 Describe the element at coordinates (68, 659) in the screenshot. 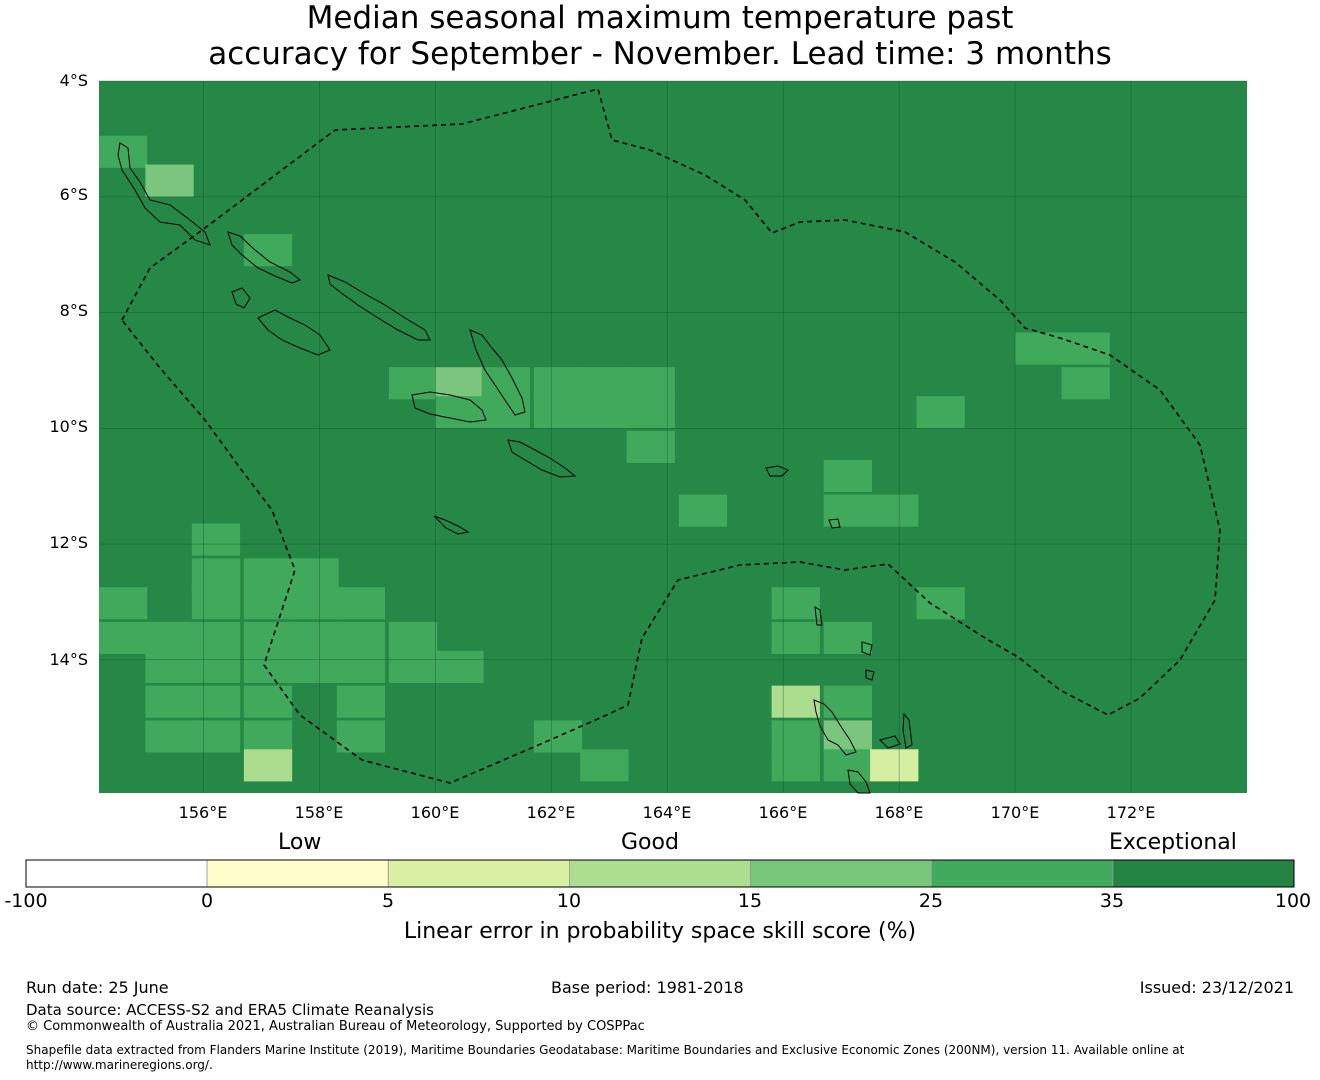

I see `lat-label: 14°S` at that location.